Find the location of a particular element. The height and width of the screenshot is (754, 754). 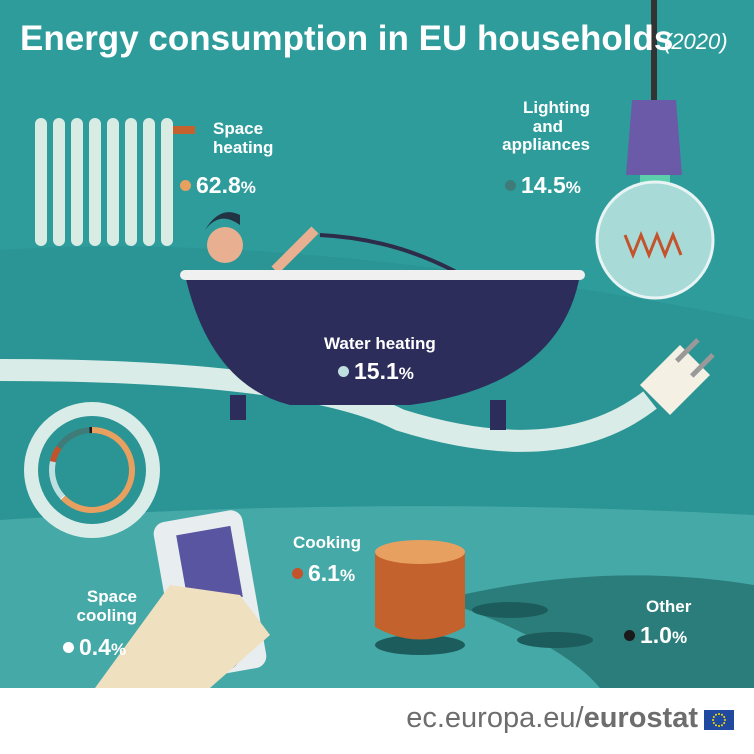

space-heating-value: 62.8% is located at coordinates (218, 185).